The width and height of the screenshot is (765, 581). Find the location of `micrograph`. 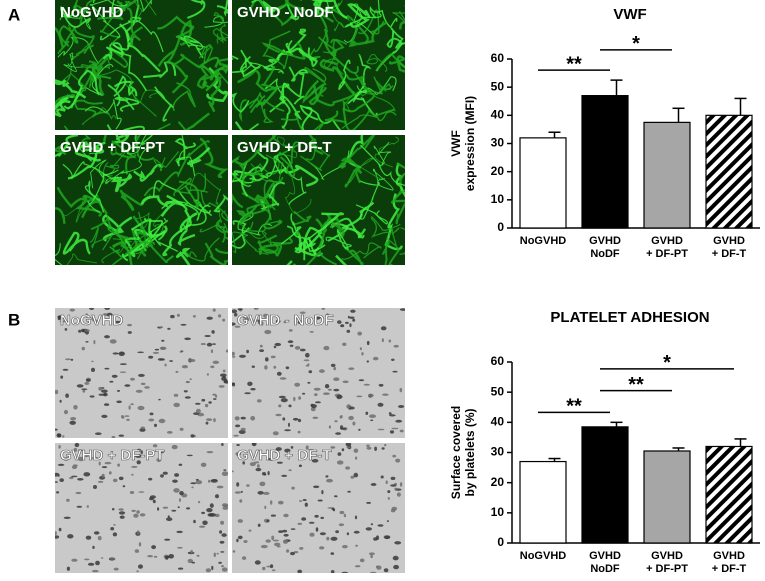

micrograph is located at coordinates (318, 508).